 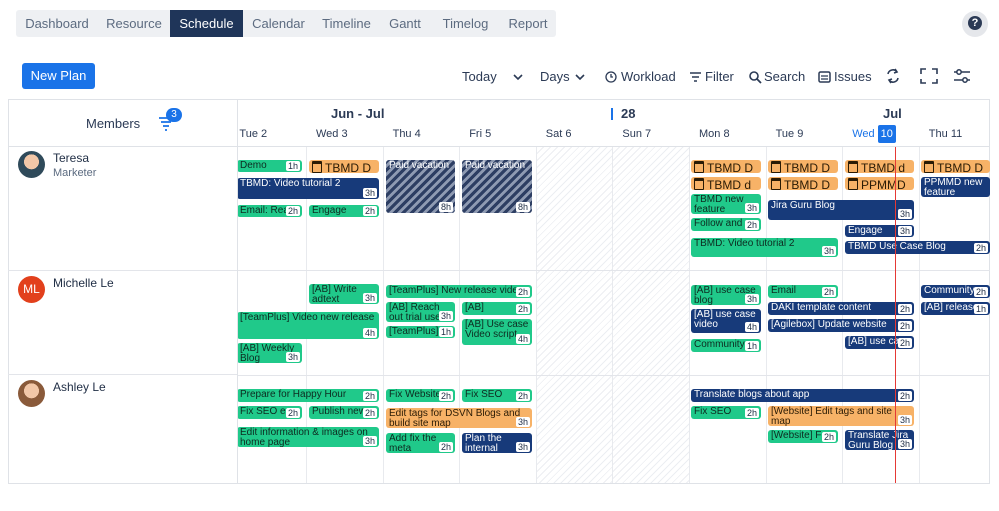 I want to click on task-title: Translate blogs about app, so click(x=752, y=394).